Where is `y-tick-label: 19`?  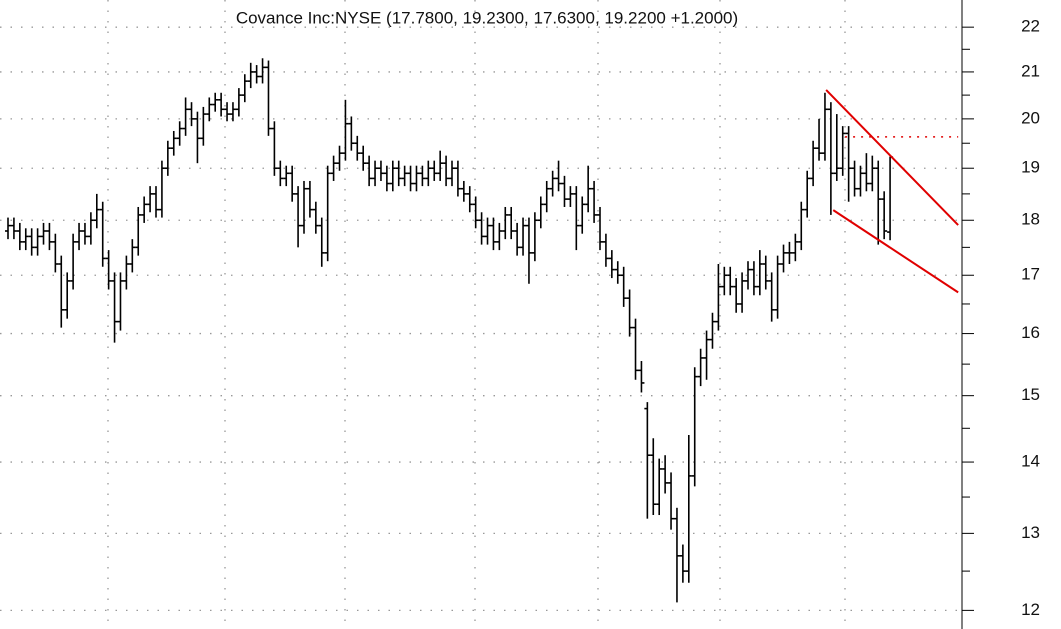 y-tick-label: 19 is located at coordinates (1030, 167).